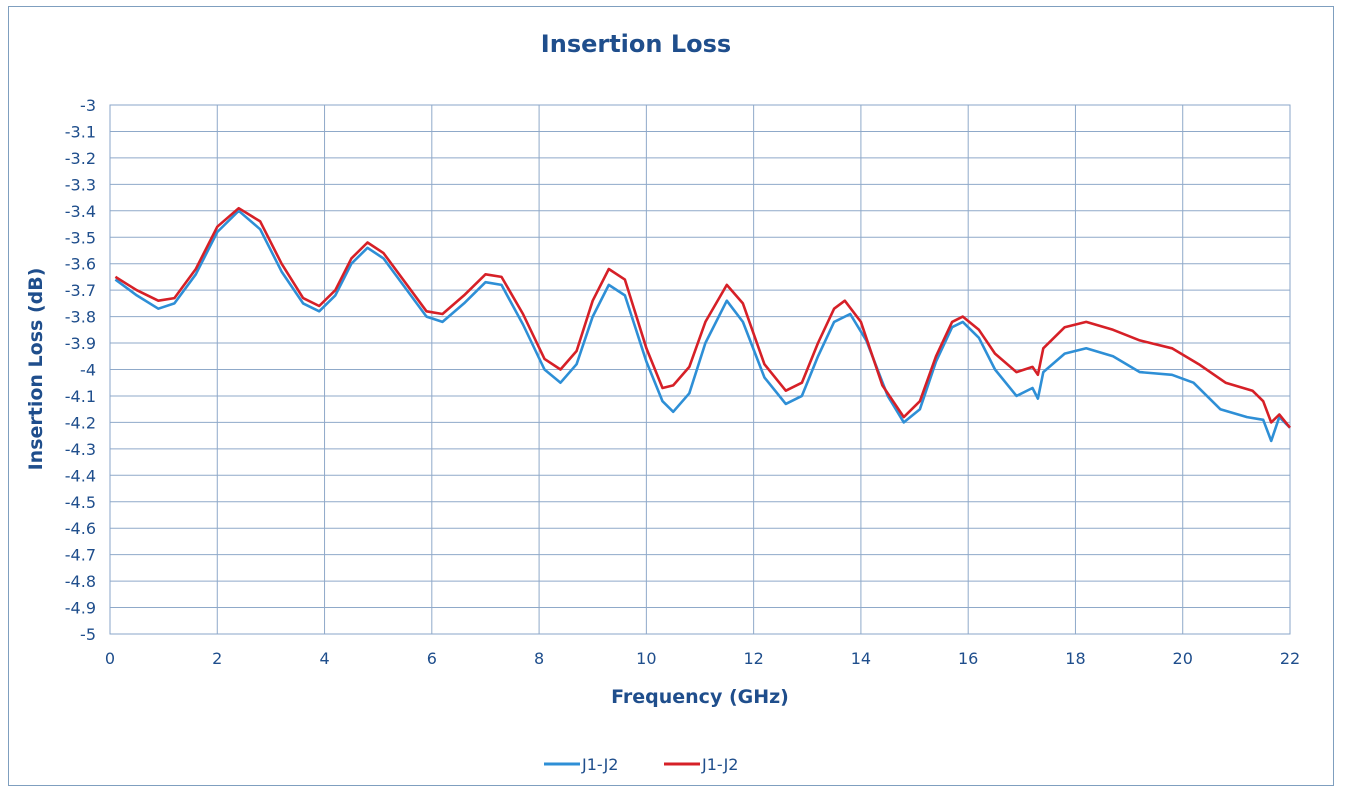 This screenshot has height=797, width=1350. I want to click on legend: J1-J2 J1-J2, so click(641, 764).